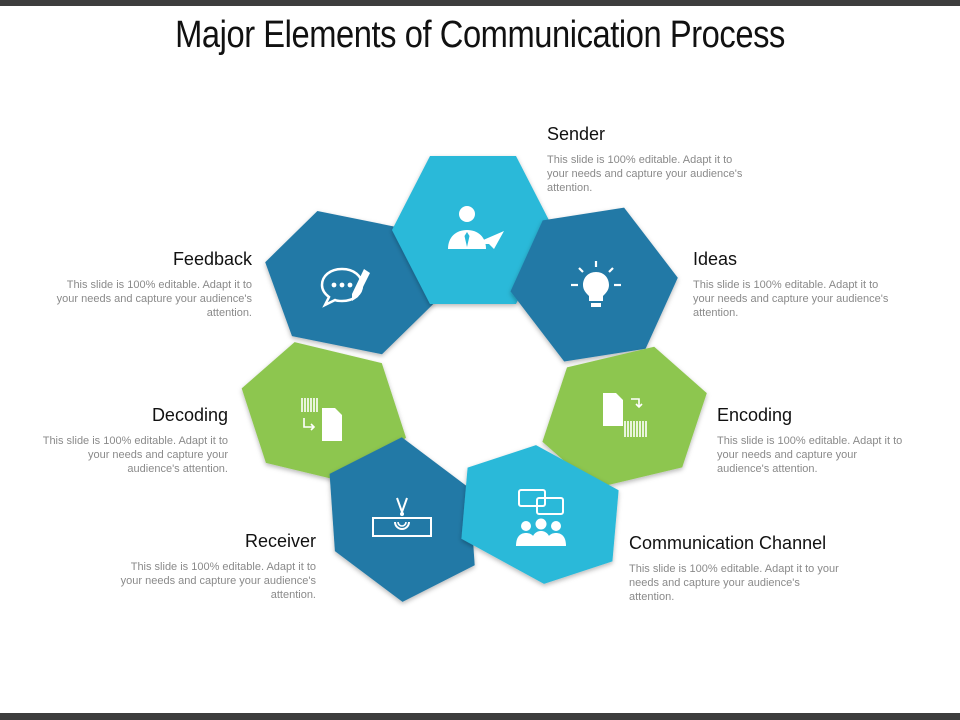 The image size is (960, 720). I want to click on hexagon-ideas, so click(594, 284).